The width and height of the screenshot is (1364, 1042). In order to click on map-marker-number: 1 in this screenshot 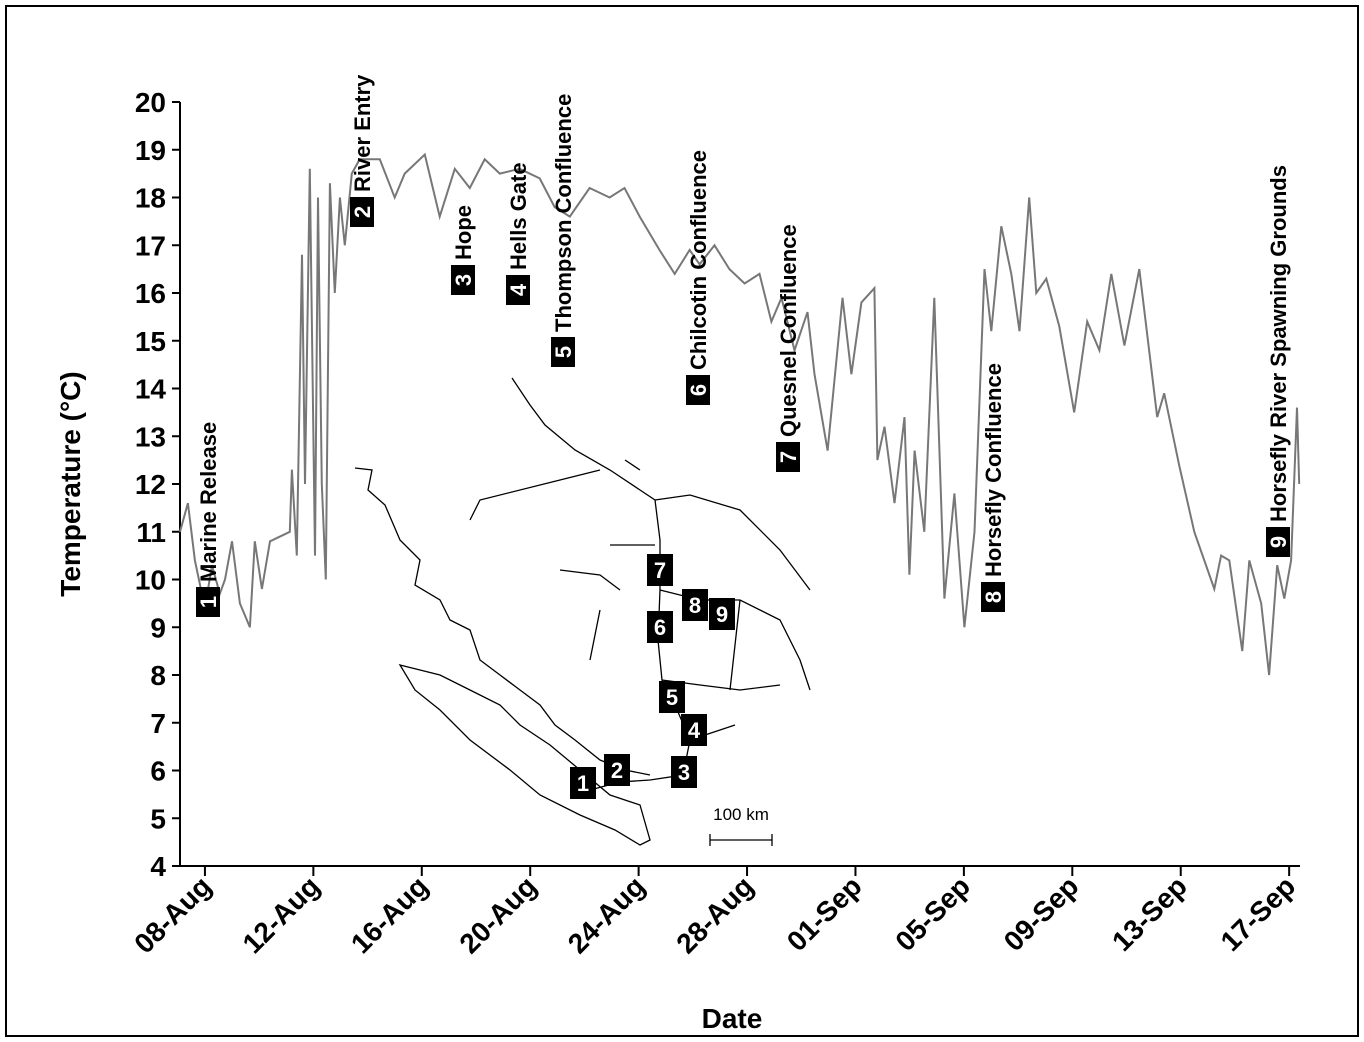, I will do `click(583, 783)`.